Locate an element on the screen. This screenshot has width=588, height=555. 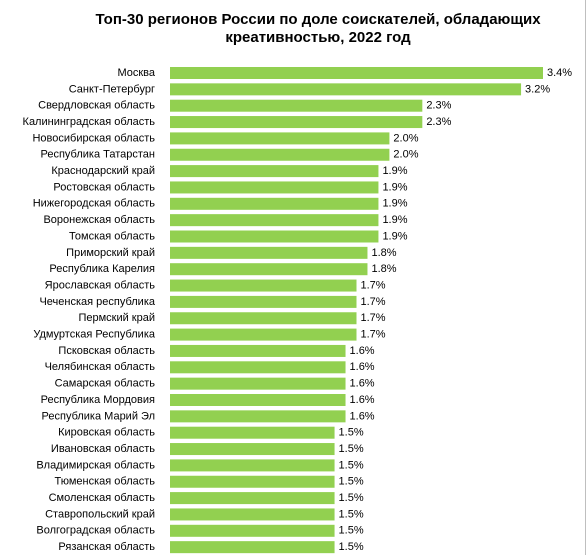
category-label: Москва is located at coordinates (136, 73).